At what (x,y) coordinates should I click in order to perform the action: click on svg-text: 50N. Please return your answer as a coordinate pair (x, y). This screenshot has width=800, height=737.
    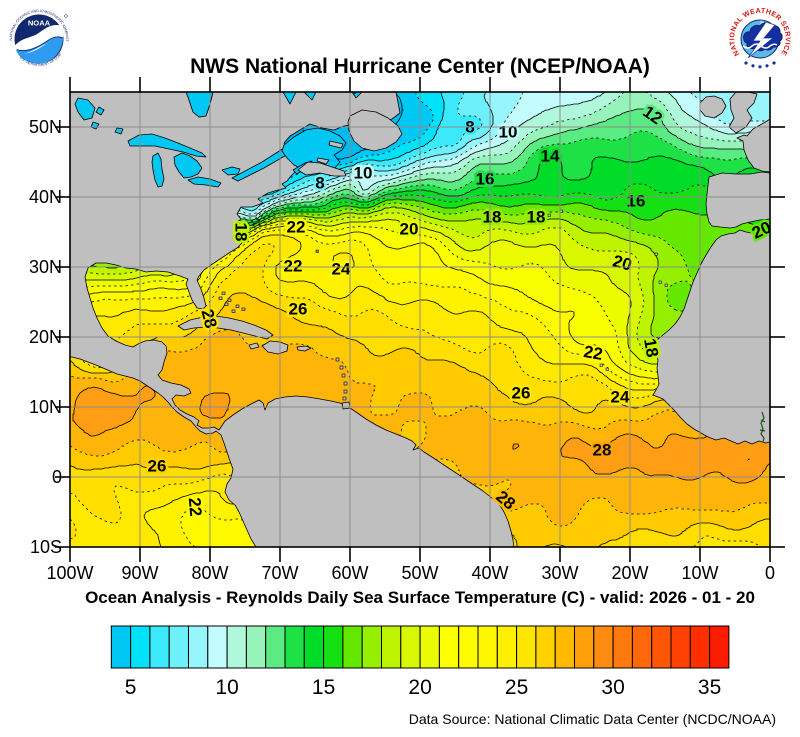
    Looking at the image, I should click on (45, 127).